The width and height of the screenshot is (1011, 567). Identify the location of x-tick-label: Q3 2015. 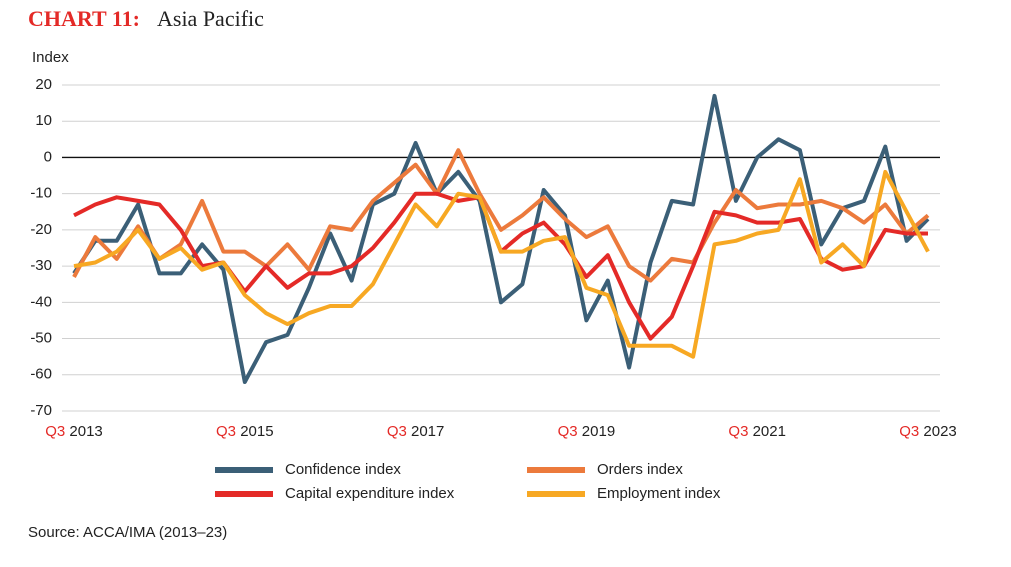
(245, 431).